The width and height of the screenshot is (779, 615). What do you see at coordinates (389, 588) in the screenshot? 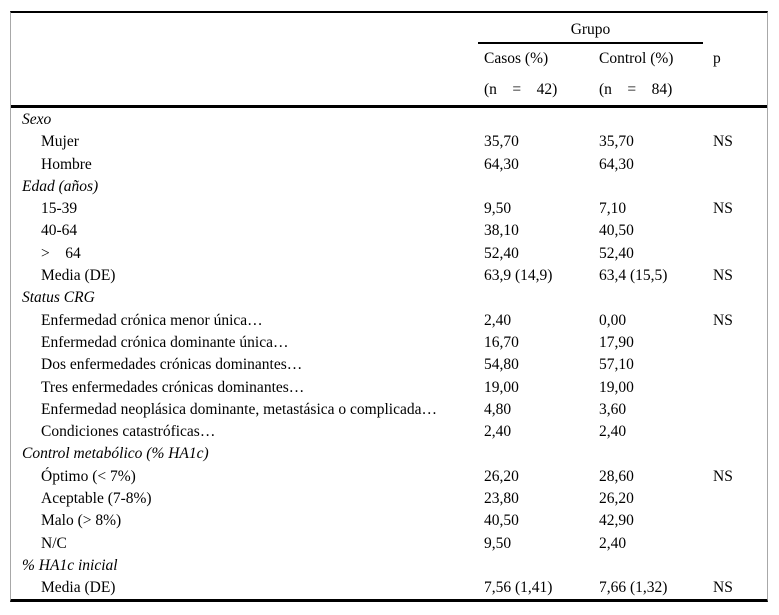
I see `table-row: Media (DE) 7,56 (1,41) 7,66 (1,32) NS` at bounding box center [389, 588].